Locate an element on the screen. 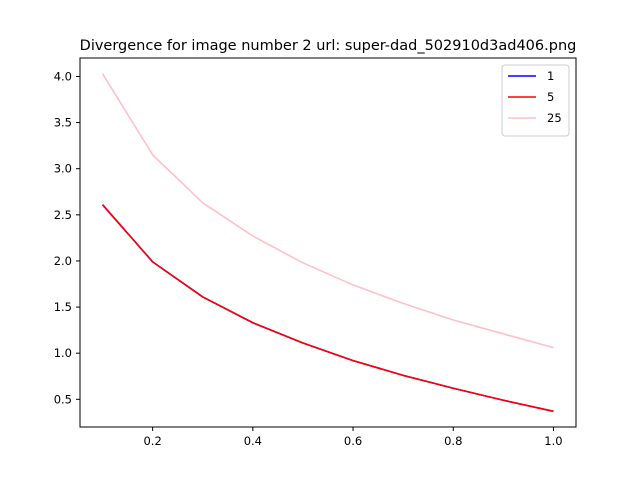 This screenshot has width=640, height=480. x-tick-label-2: 0.6 is located at coordinates (353, 441).